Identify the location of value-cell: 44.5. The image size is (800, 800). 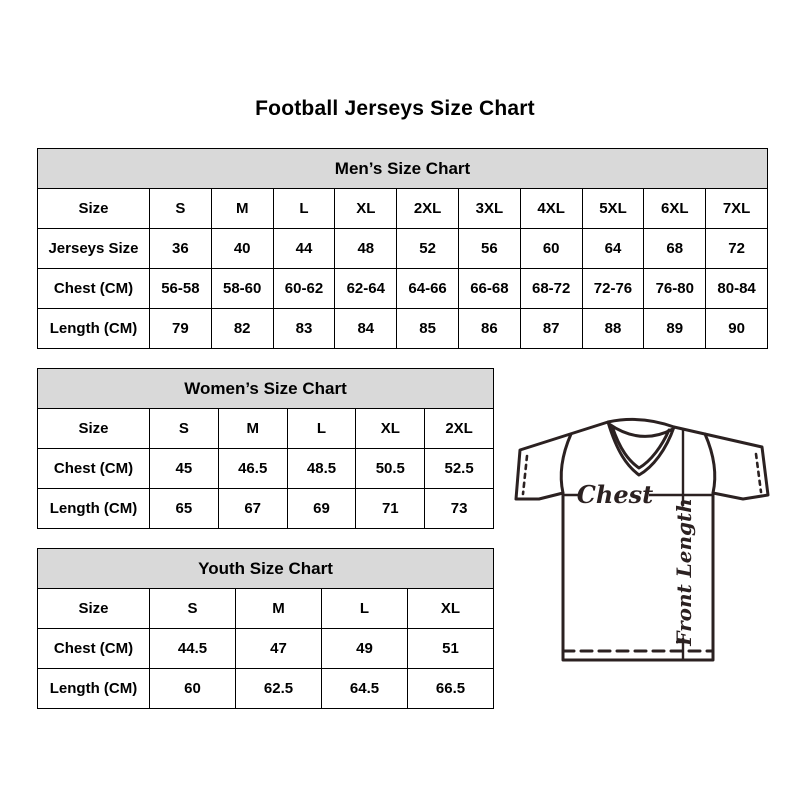
(192, 648).